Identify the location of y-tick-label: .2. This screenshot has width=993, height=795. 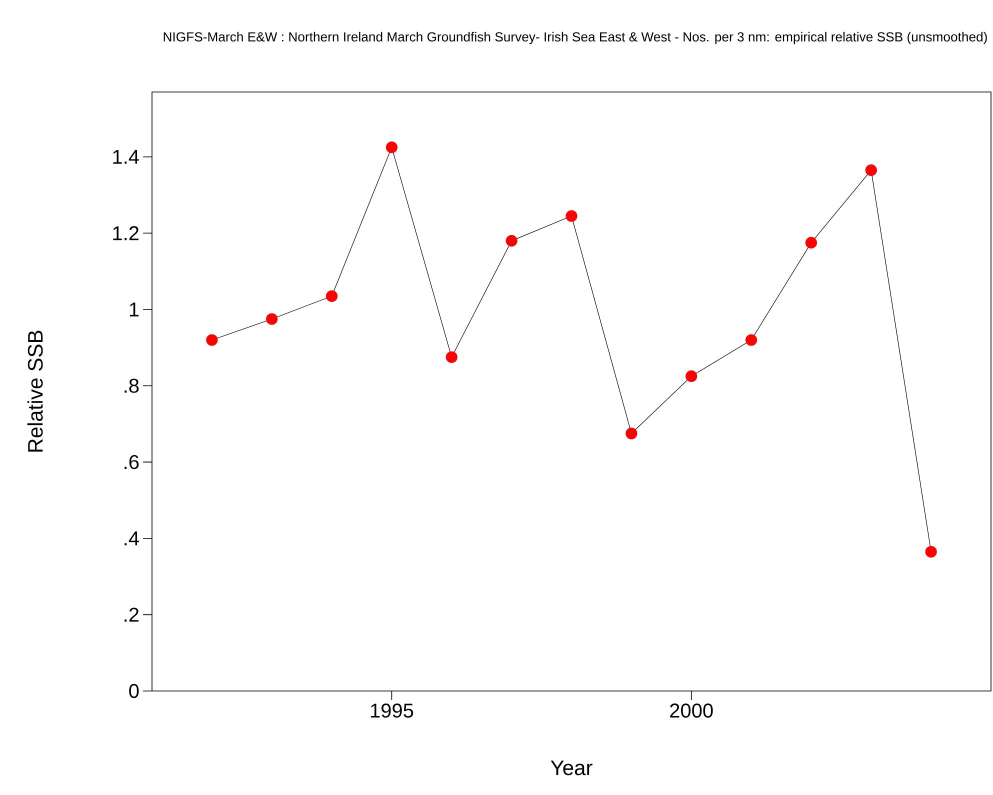
(131, 615).